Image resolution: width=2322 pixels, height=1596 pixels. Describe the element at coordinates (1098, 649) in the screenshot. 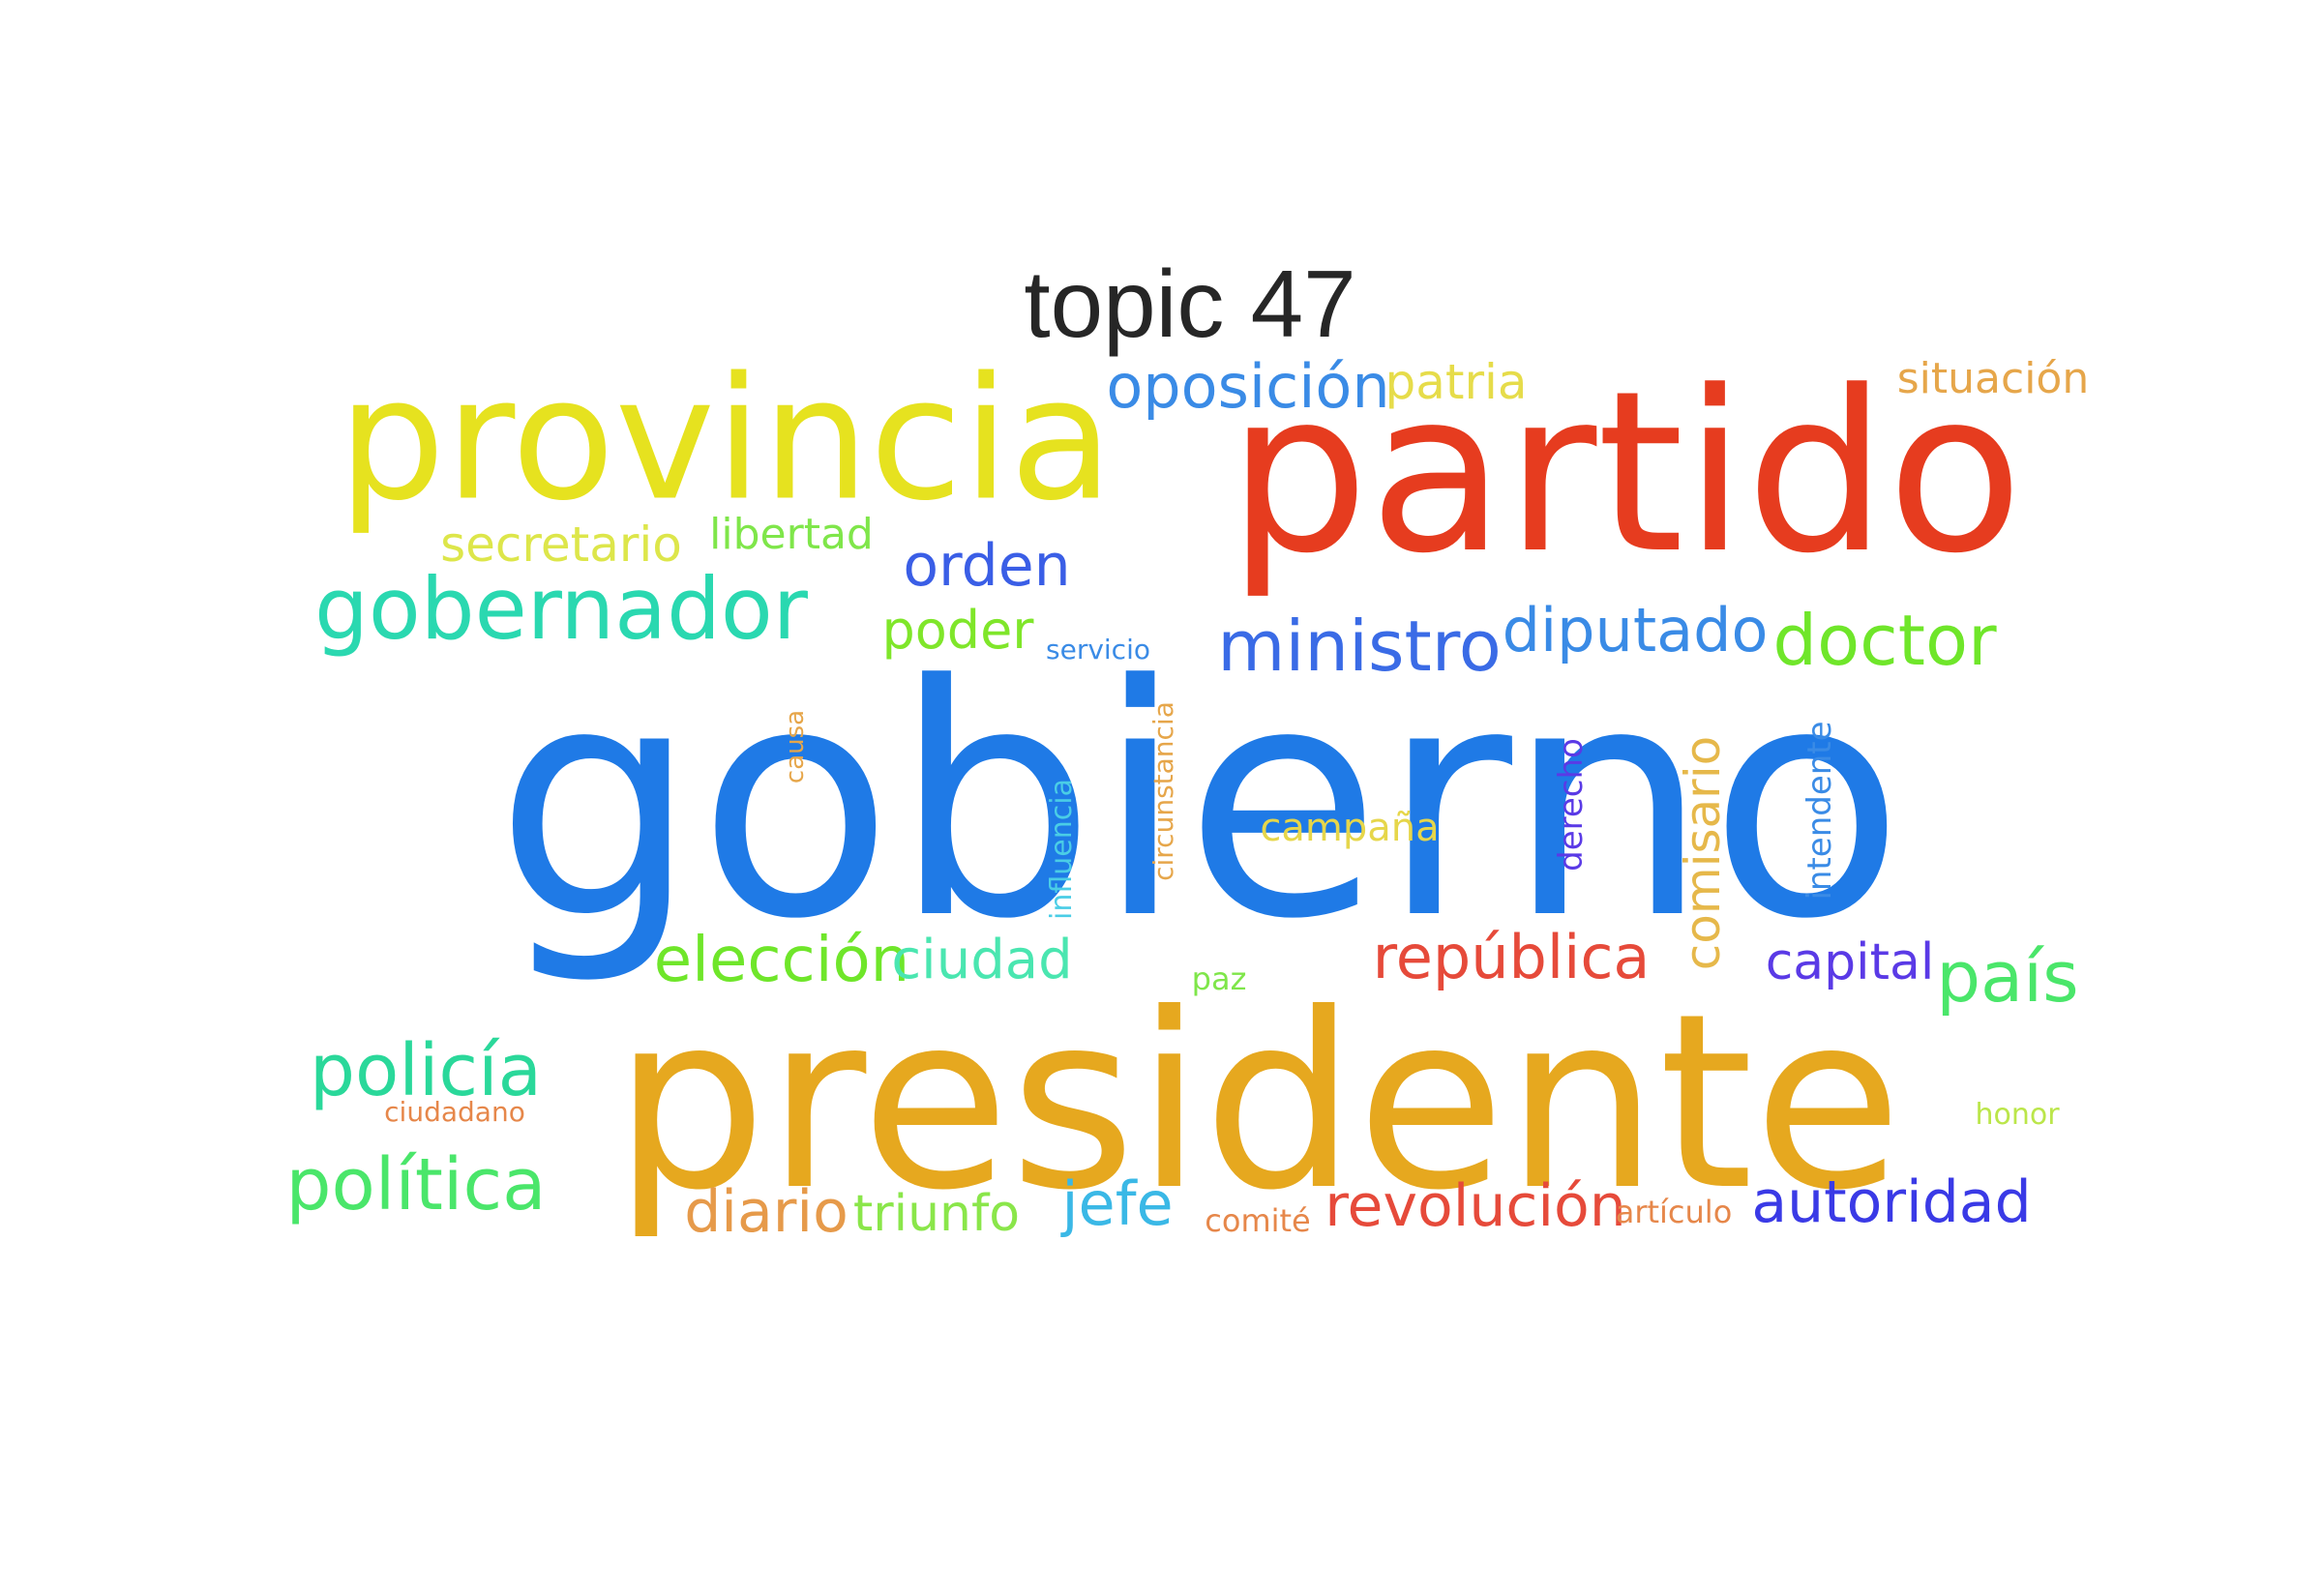

I see `word-servicio: servicio` at that location.